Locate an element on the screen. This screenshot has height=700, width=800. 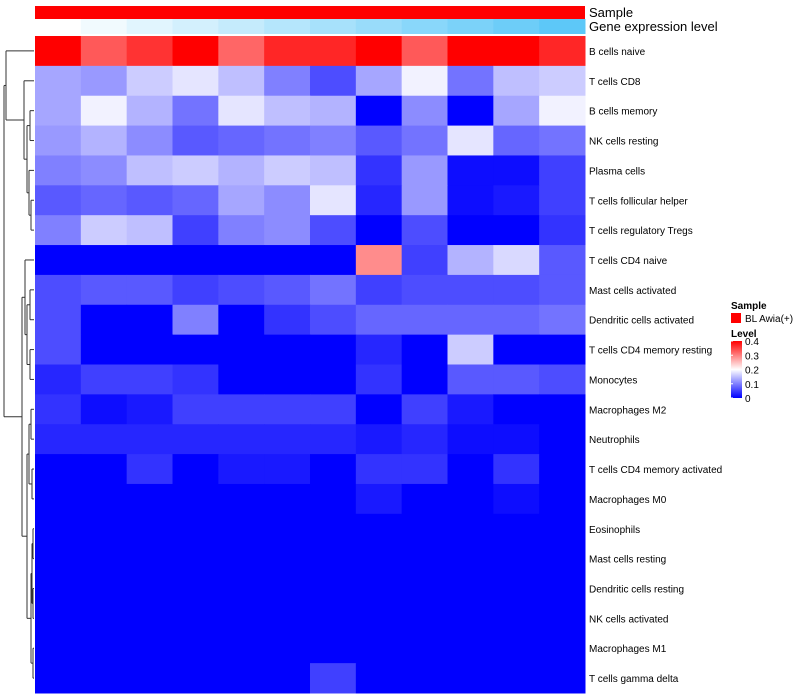
row-label: Macrophages M1 is located at coordinates (628, 649).